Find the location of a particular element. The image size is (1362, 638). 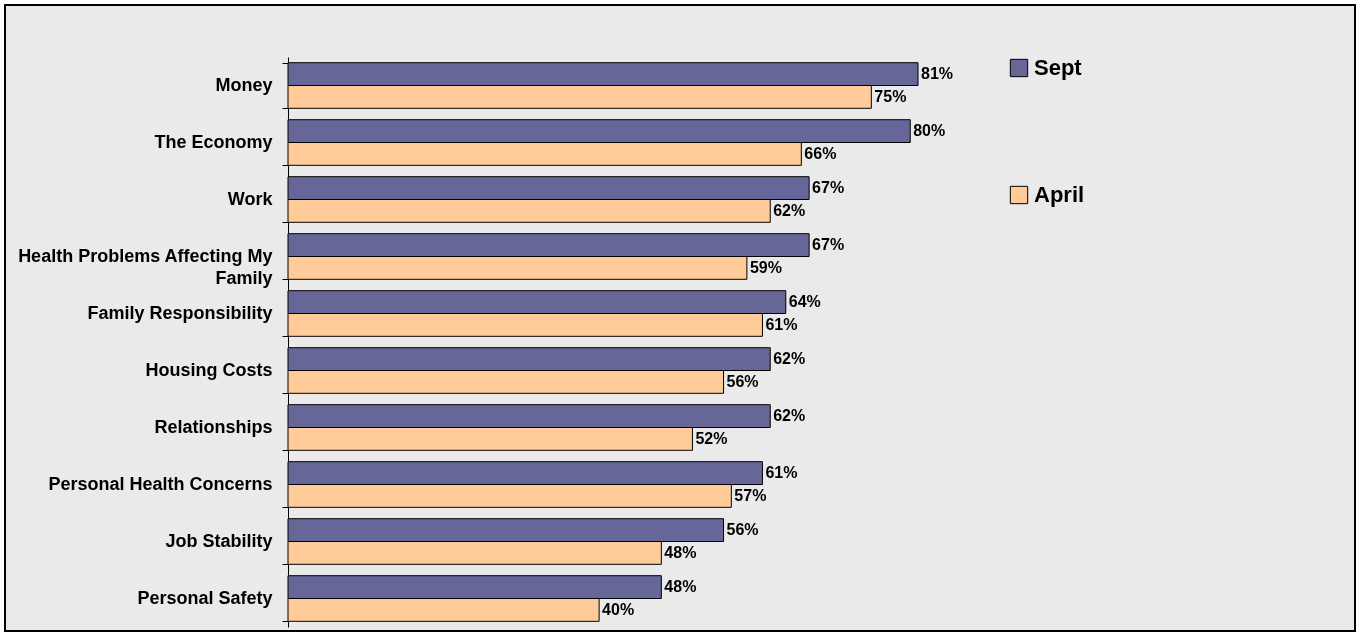

data-label: 66% is located at coordinates (820, 153).